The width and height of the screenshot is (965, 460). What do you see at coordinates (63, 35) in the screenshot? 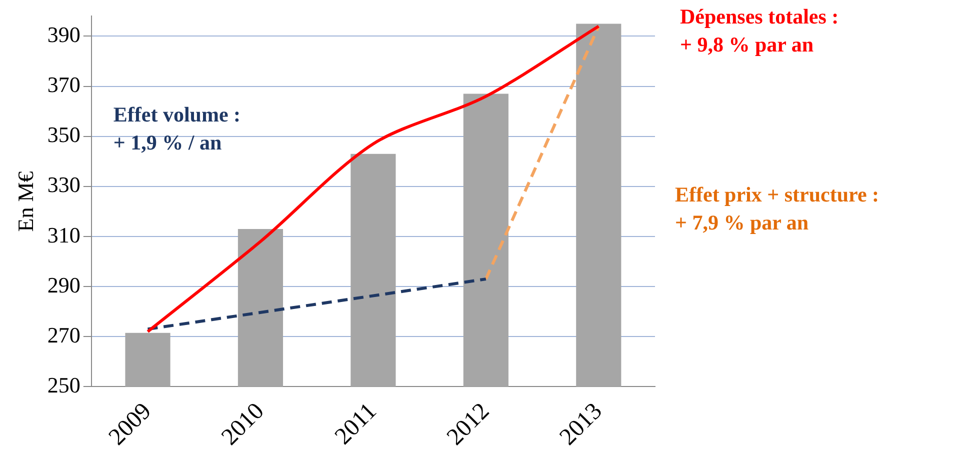
I see `y-tick-label: 390` at bounding box center [63, 35].